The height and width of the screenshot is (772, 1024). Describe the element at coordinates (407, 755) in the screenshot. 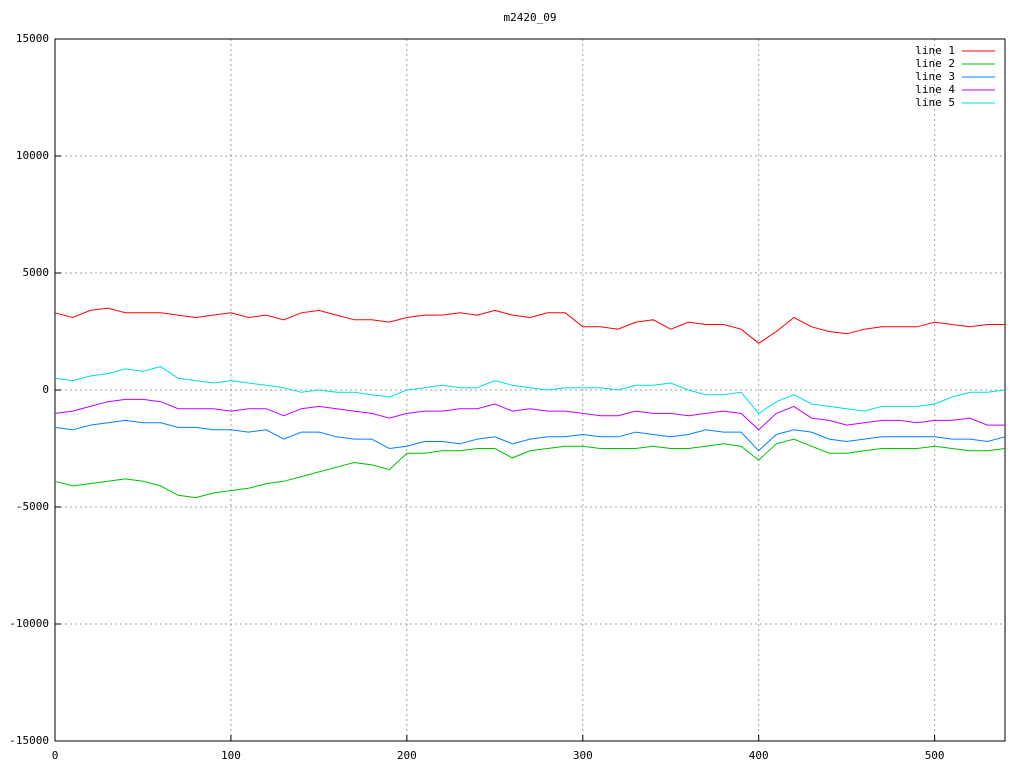

I see `x-tick-label: 200` at that location.